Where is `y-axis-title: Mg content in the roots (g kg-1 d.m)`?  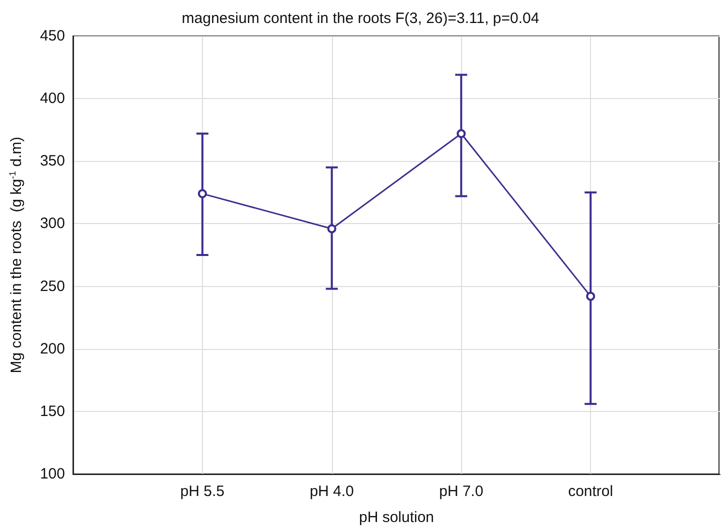
y-axis-title: Mg content in the roots (g kg-1 d.m) is located at coordinates (16, 255).